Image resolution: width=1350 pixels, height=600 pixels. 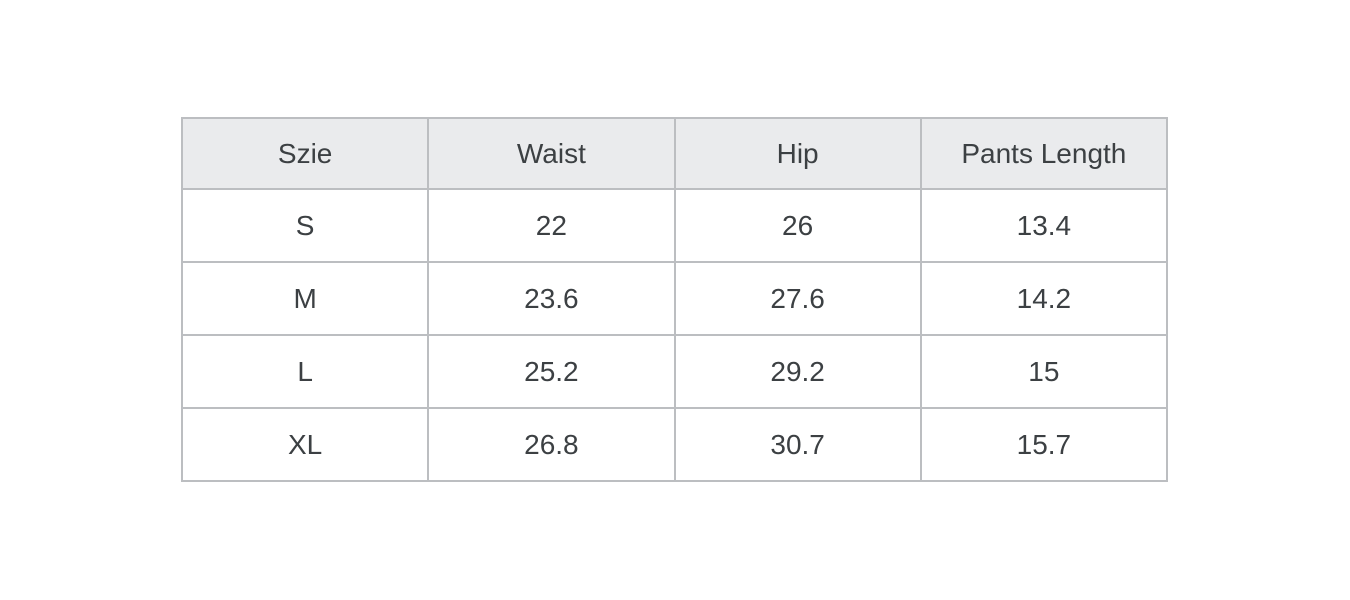 I want to click on waist-cell: 26.8, so click(x=551, y=444).